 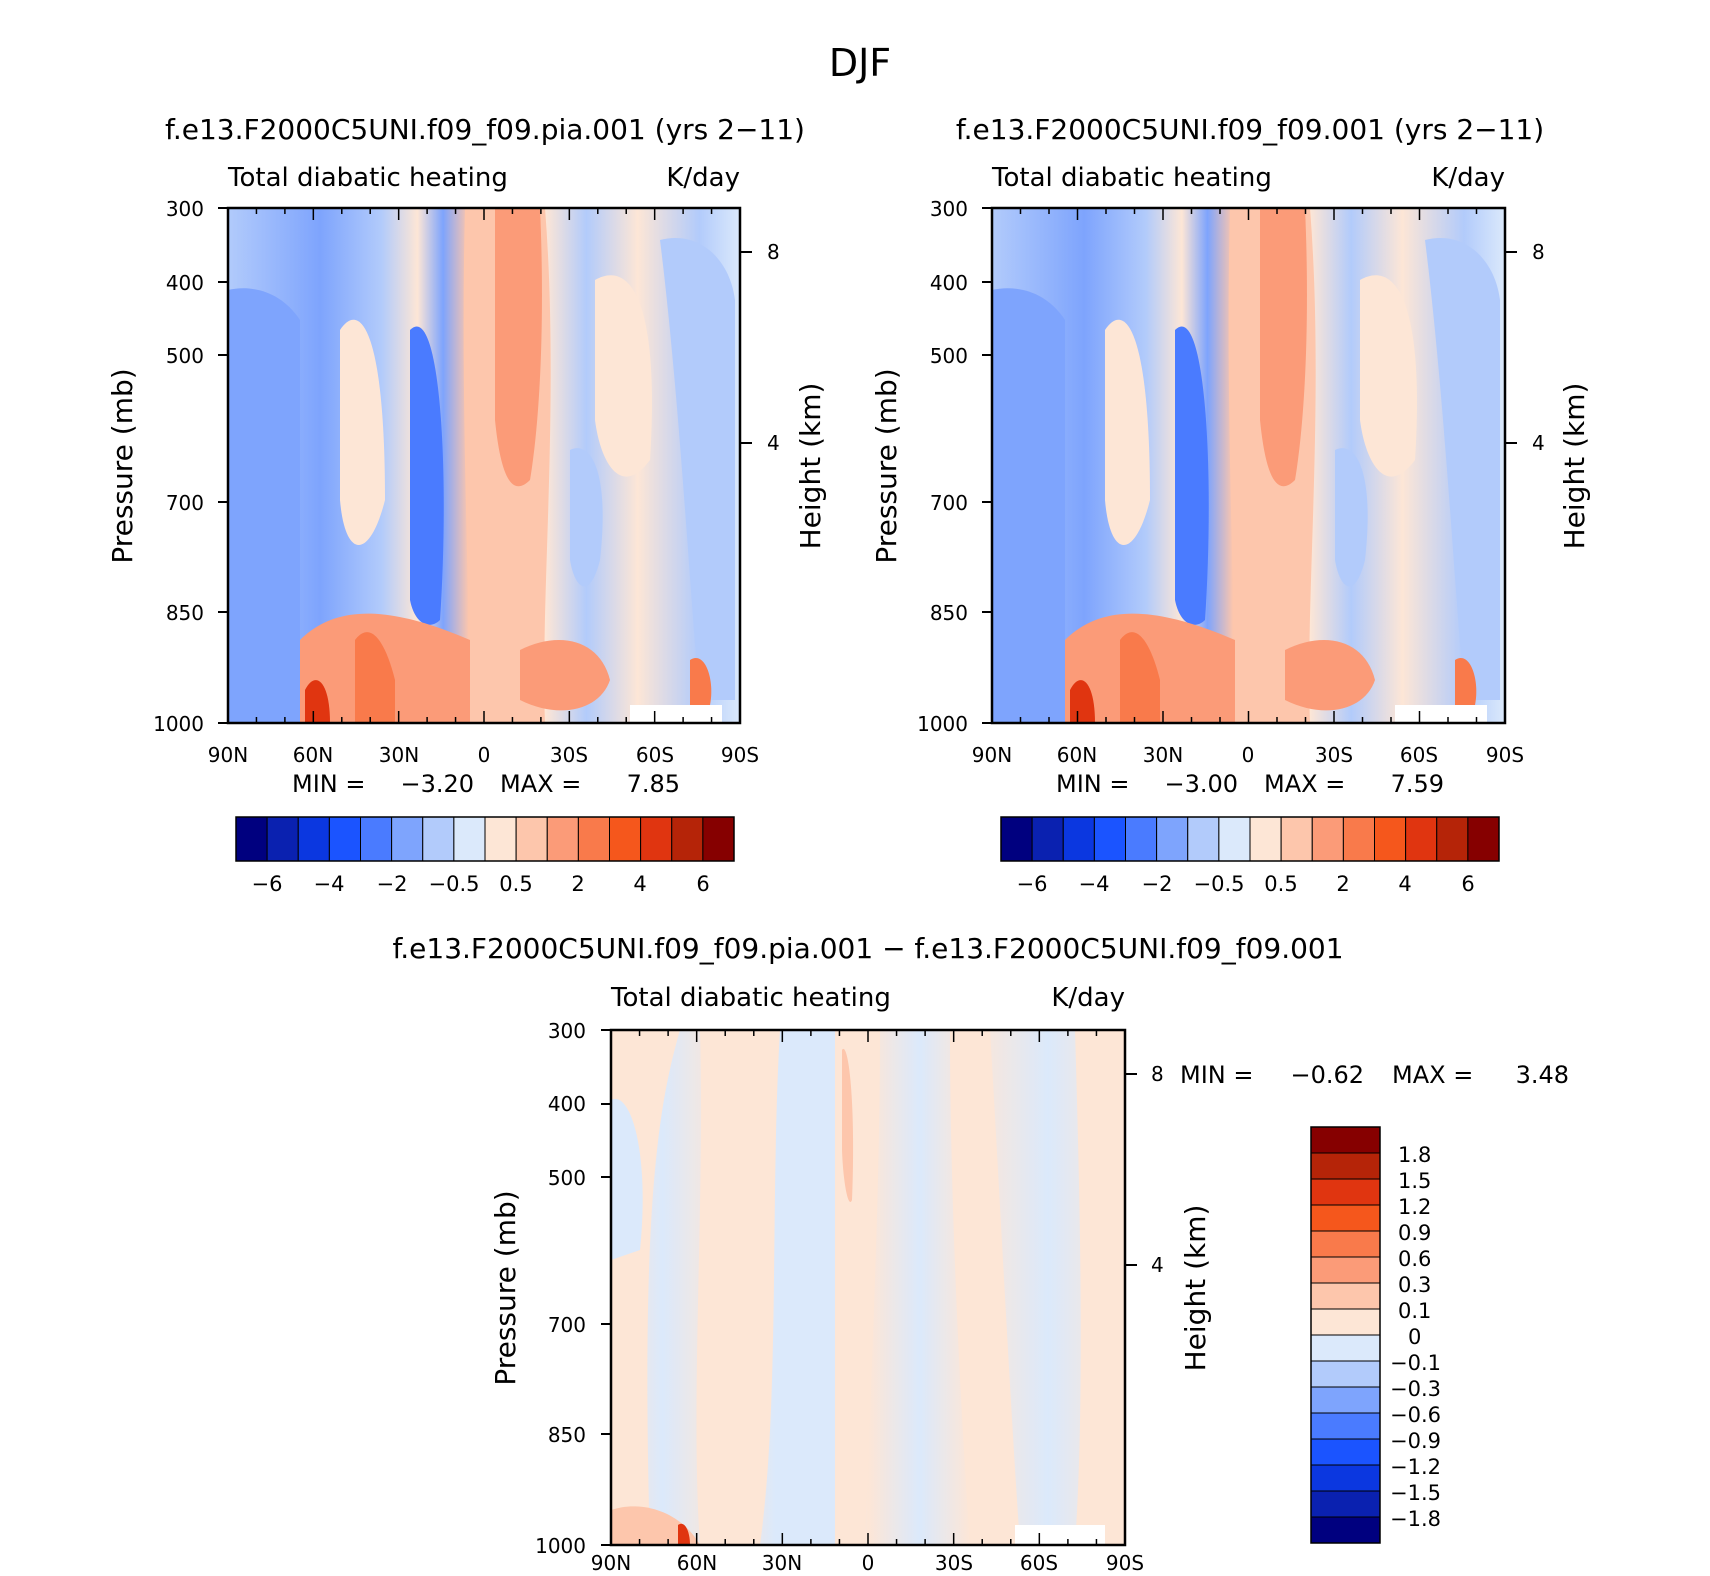 I want to click on panel-3-colorbar-label: 1.5, so click(x=1414, y=1181).